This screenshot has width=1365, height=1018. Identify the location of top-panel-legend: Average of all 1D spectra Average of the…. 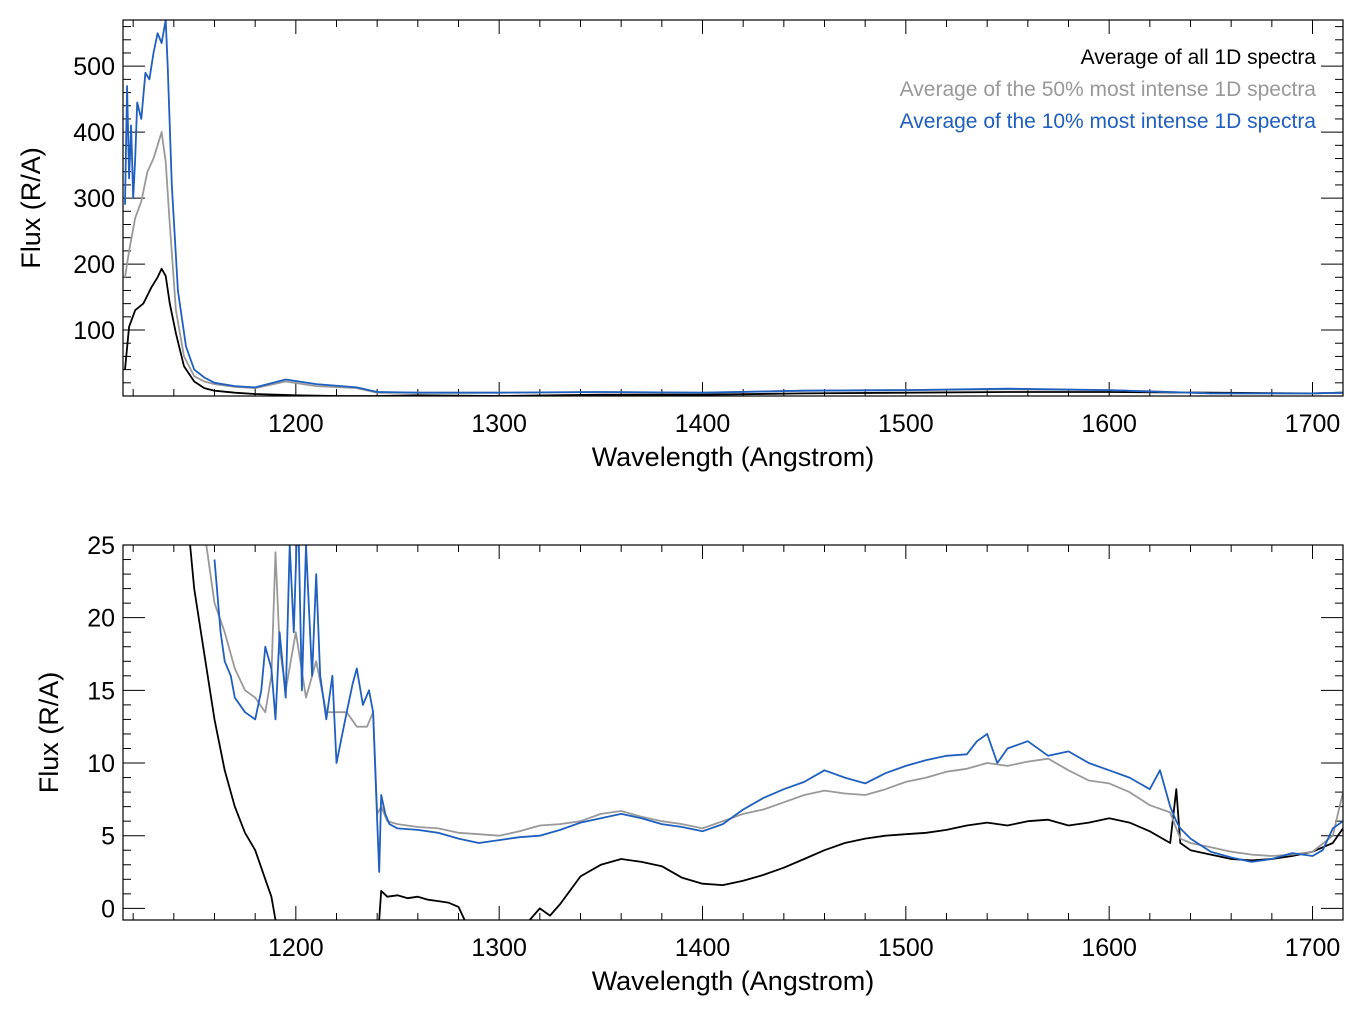
(1108, 89).